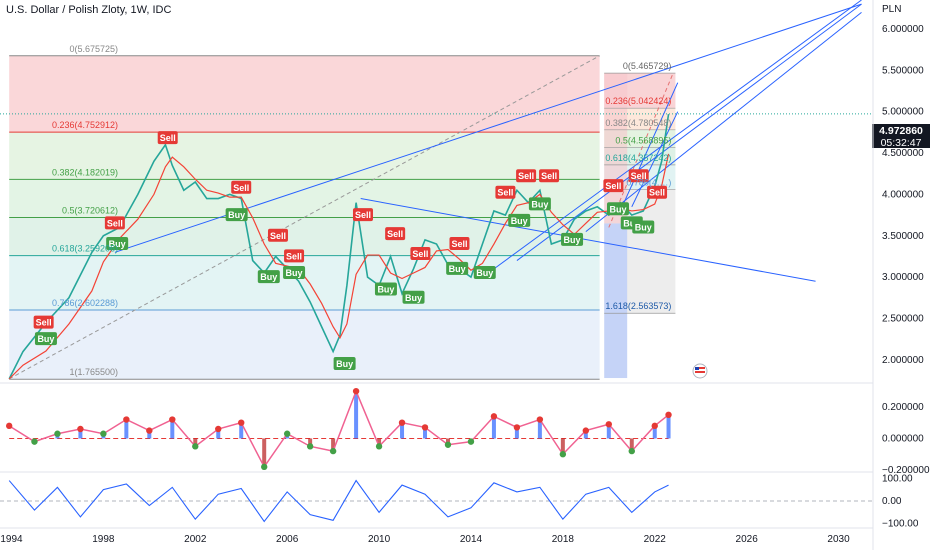  I want to click on fib-recent-label: 0.786(4.…), so click(648, 182).